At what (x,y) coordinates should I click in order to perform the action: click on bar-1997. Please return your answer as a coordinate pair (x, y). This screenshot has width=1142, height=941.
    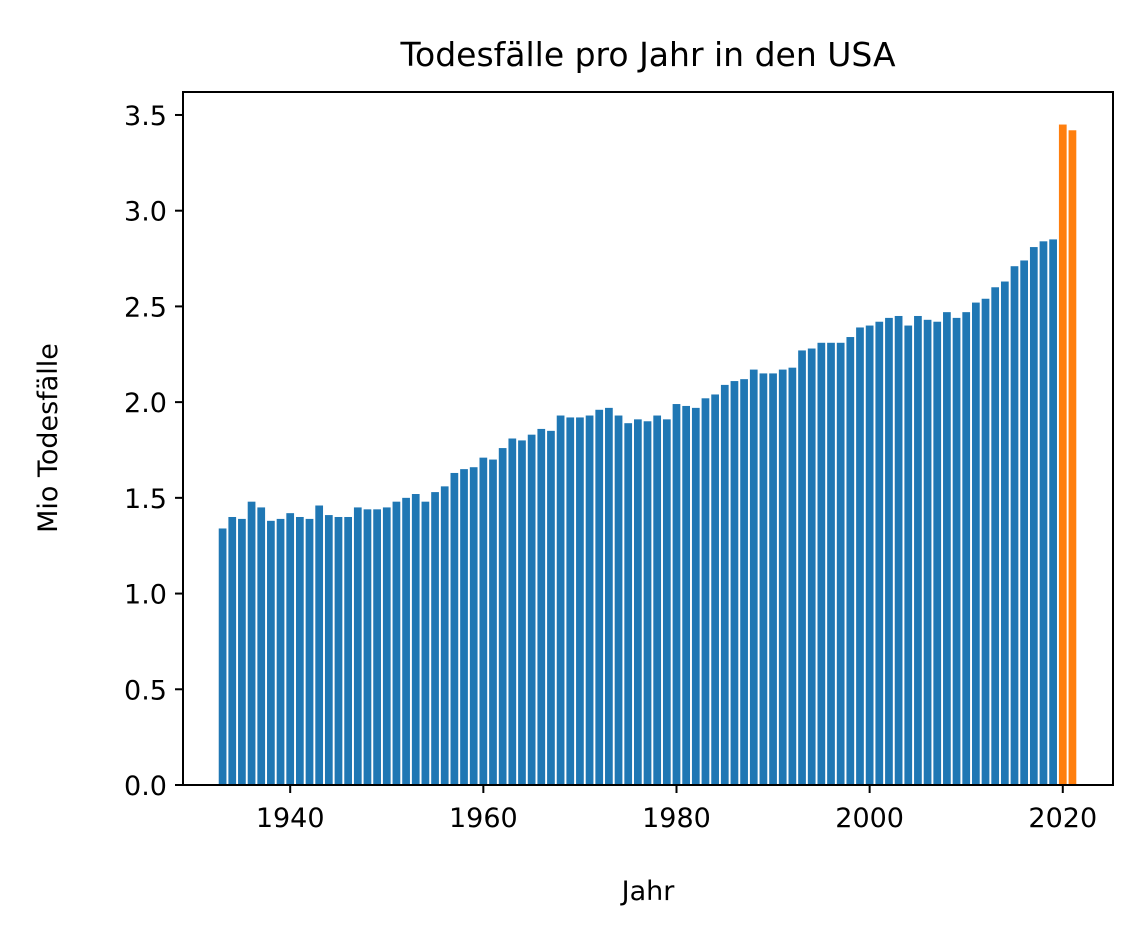
    Looking at the image, I should click on (840, 563).